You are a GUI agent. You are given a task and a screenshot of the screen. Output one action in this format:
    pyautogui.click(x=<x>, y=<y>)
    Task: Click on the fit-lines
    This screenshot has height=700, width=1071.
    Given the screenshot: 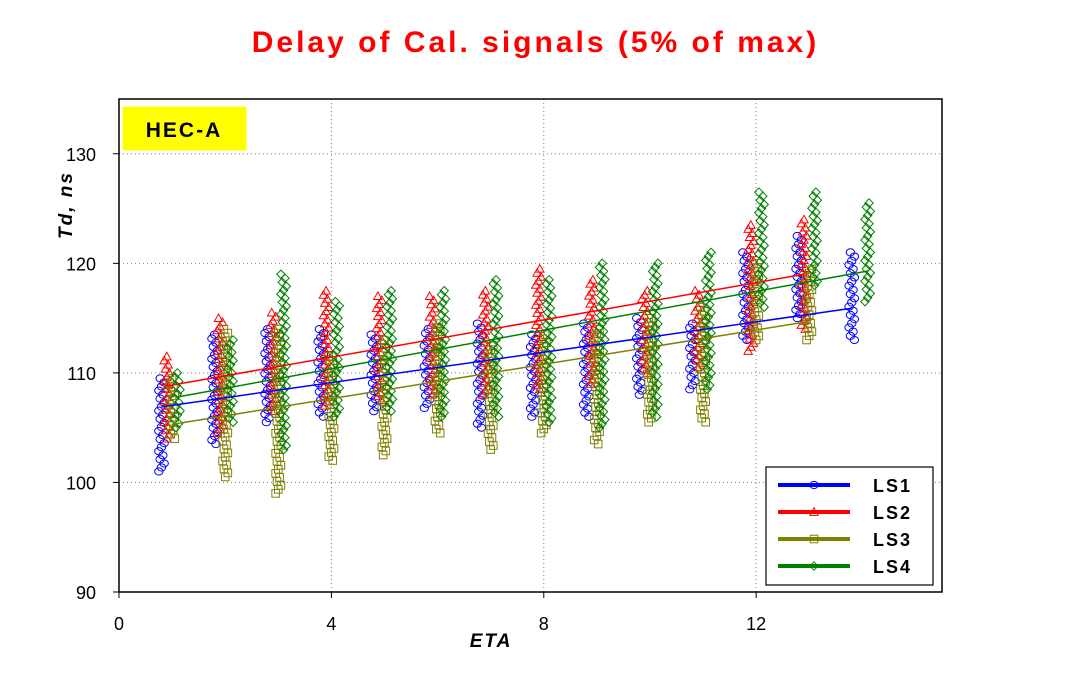 What is the action you would take?
    pyautogui.click(x=514, y=348)
    